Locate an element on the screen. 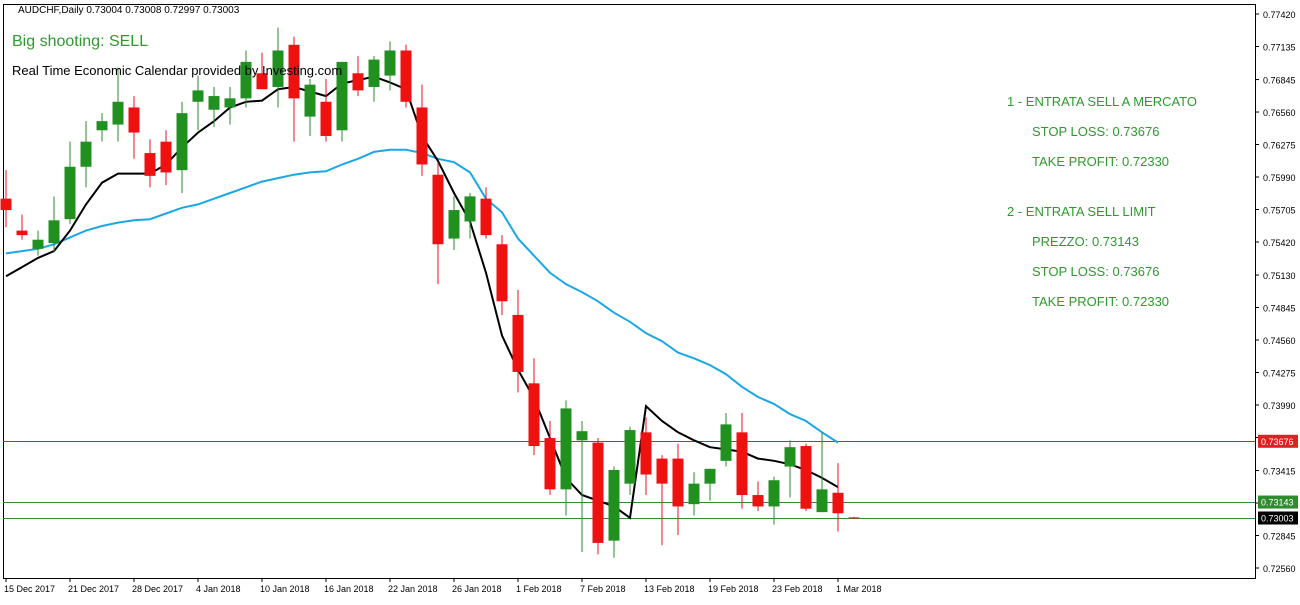 This screenshot has width=1300, height=605. entry2-price: PREZZO: 0.73143 is located at coordinates (1085, 241).